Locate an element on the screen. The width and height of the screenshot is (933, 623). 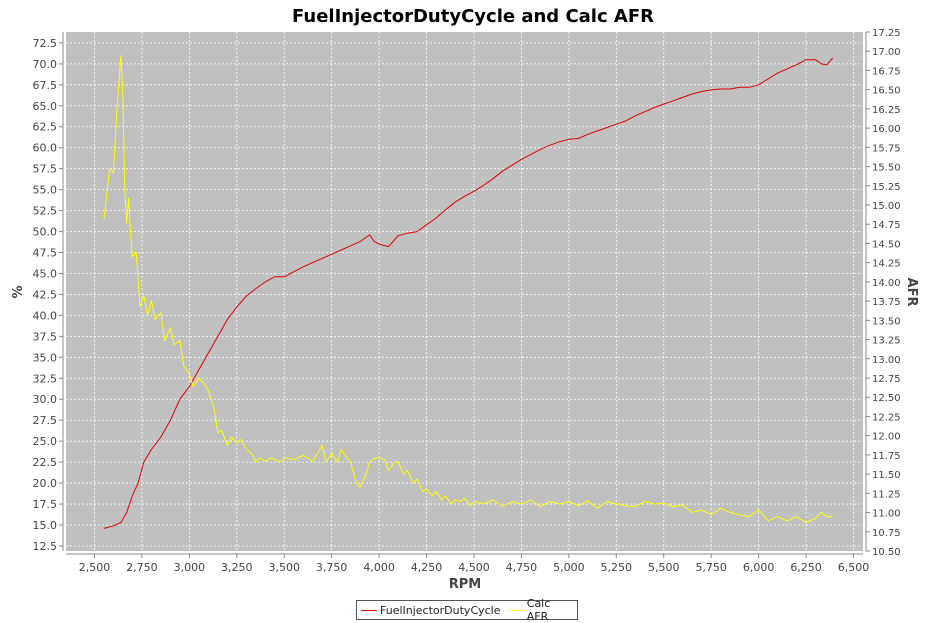
y-right-tick-label: 15.00 is located at coordinates (886, 206).